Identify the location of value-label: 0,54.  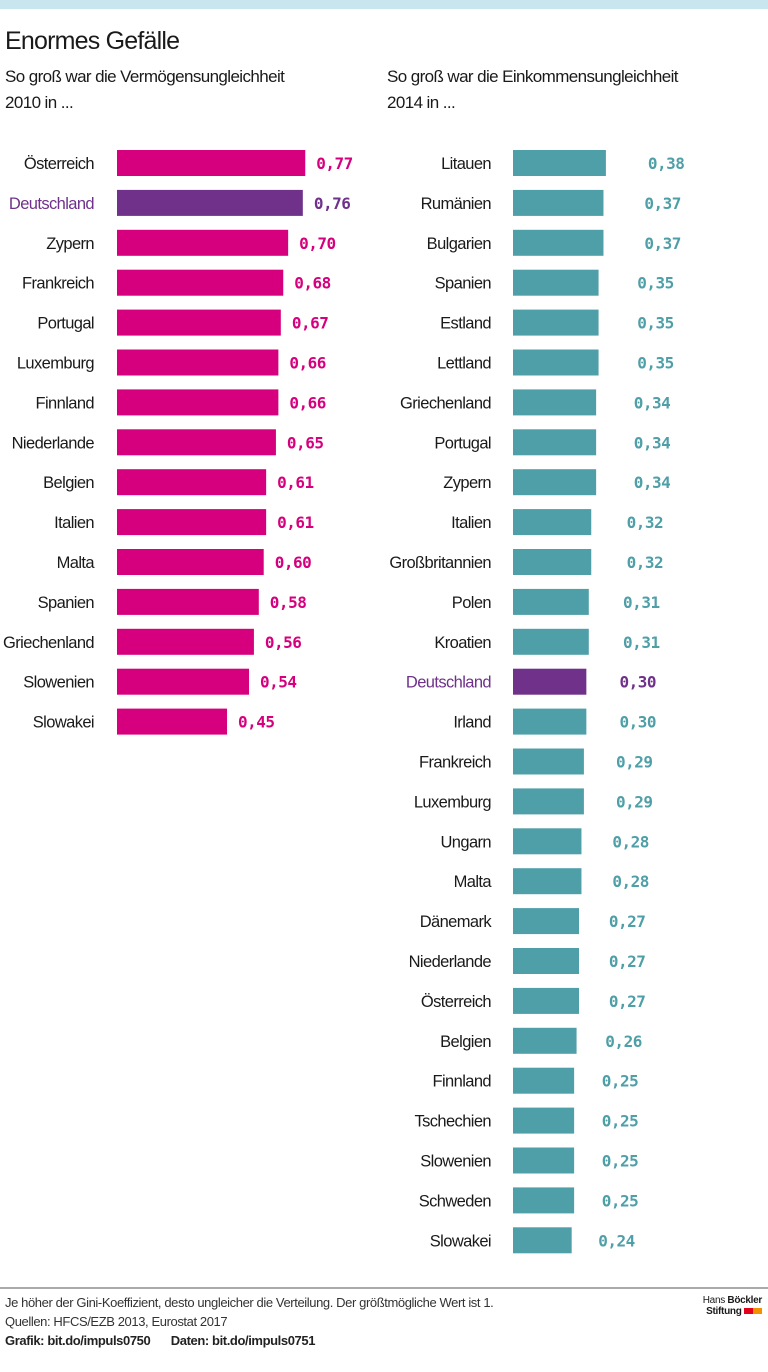
(278, 682).